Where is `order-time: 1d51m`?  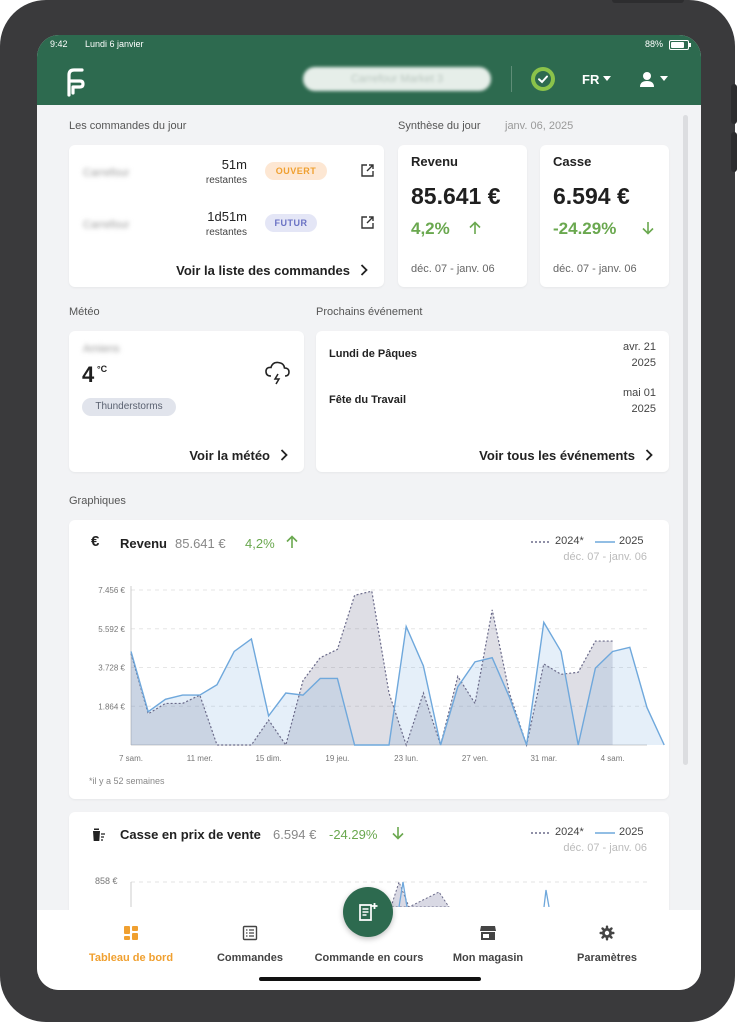 order-time: 1d51m is located at coordinates (227, 216).